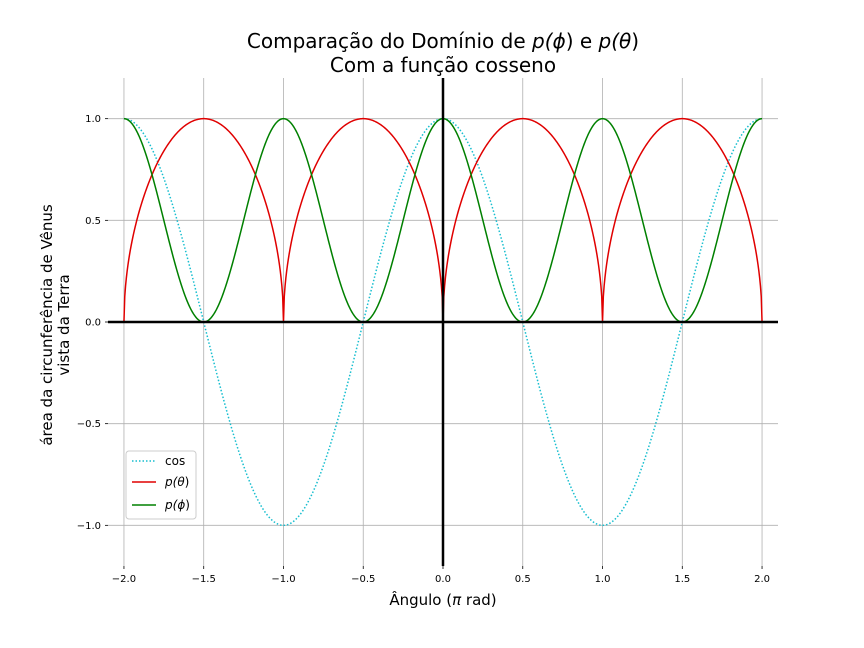  I want to click on chart-title-line1: Comparação do Domínio de p(ϕ) e p(θ), so click(443, 41).